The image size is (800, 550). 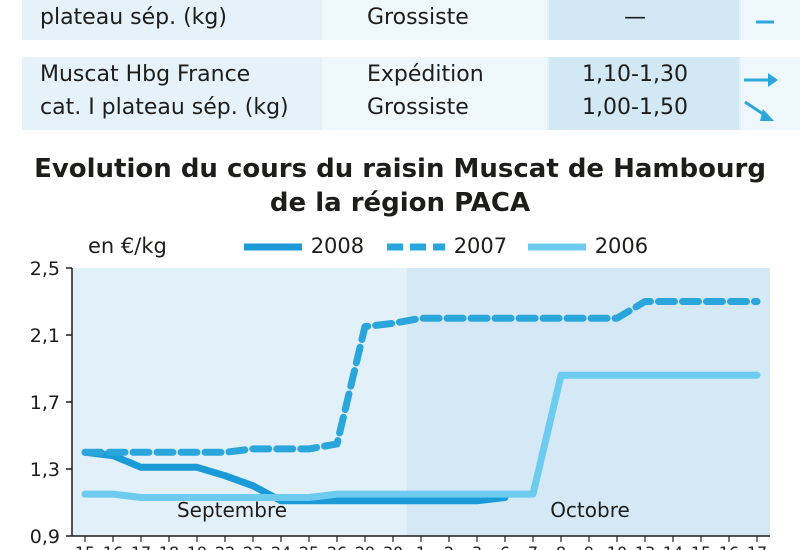 What do you see at coordinates (45, 403) in the screenshot?
I see `y-tick-label: 1,7` at bounding box center [45, 403].